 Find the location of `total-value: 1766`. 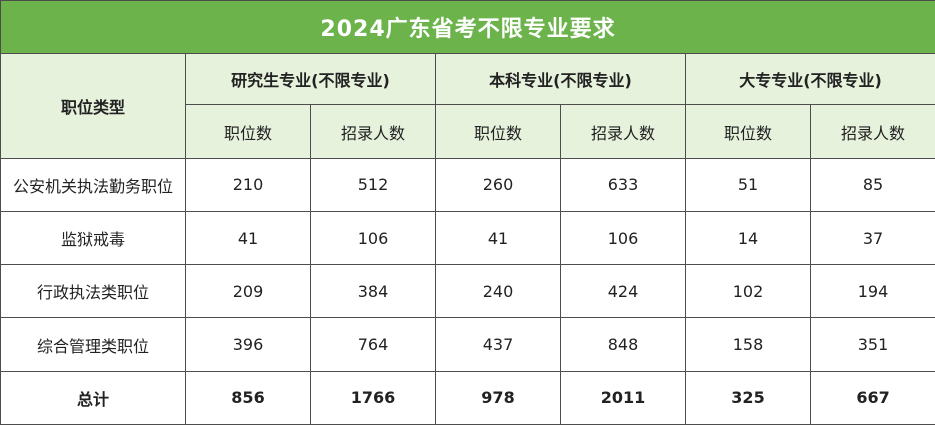

total-value: 1766 is located at coordinates (373, 397).